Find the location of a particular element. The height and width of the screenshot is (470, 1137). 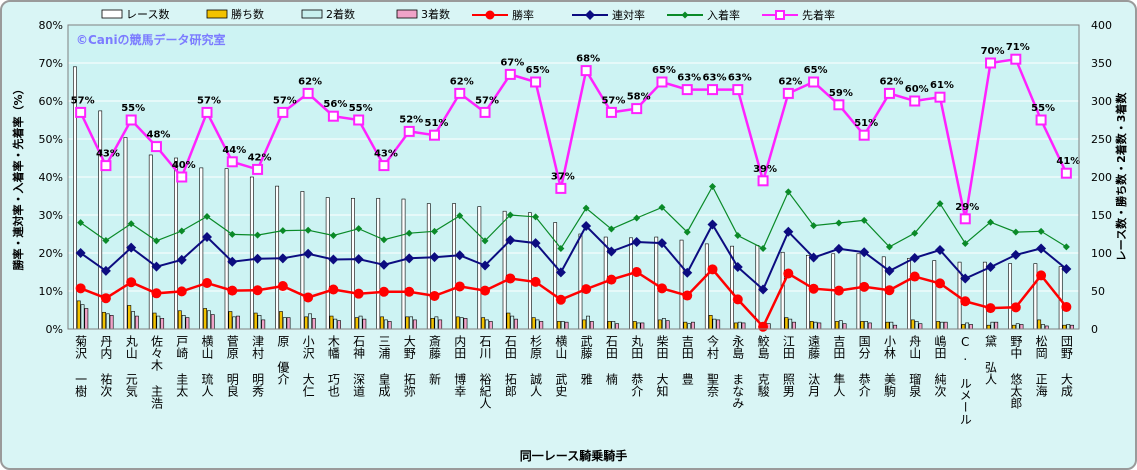

sentyaku-data-label: 55% is located at coordinates (133, 108).